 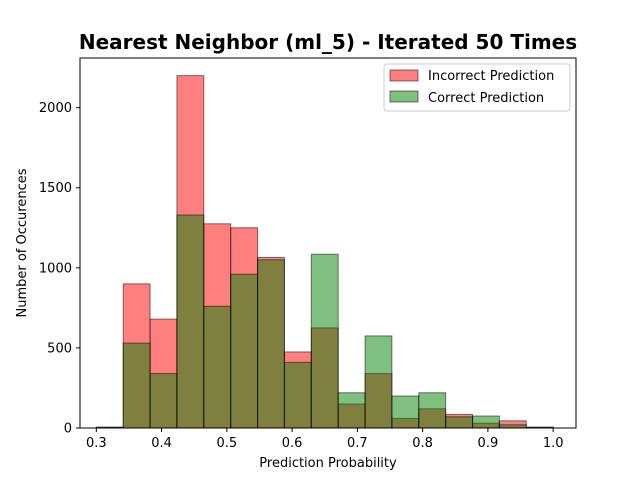 What do you see at coordinates (404, 75) in the screenshot?
I see `legend-swatch-incorrect` at bounding box center [404, 75].